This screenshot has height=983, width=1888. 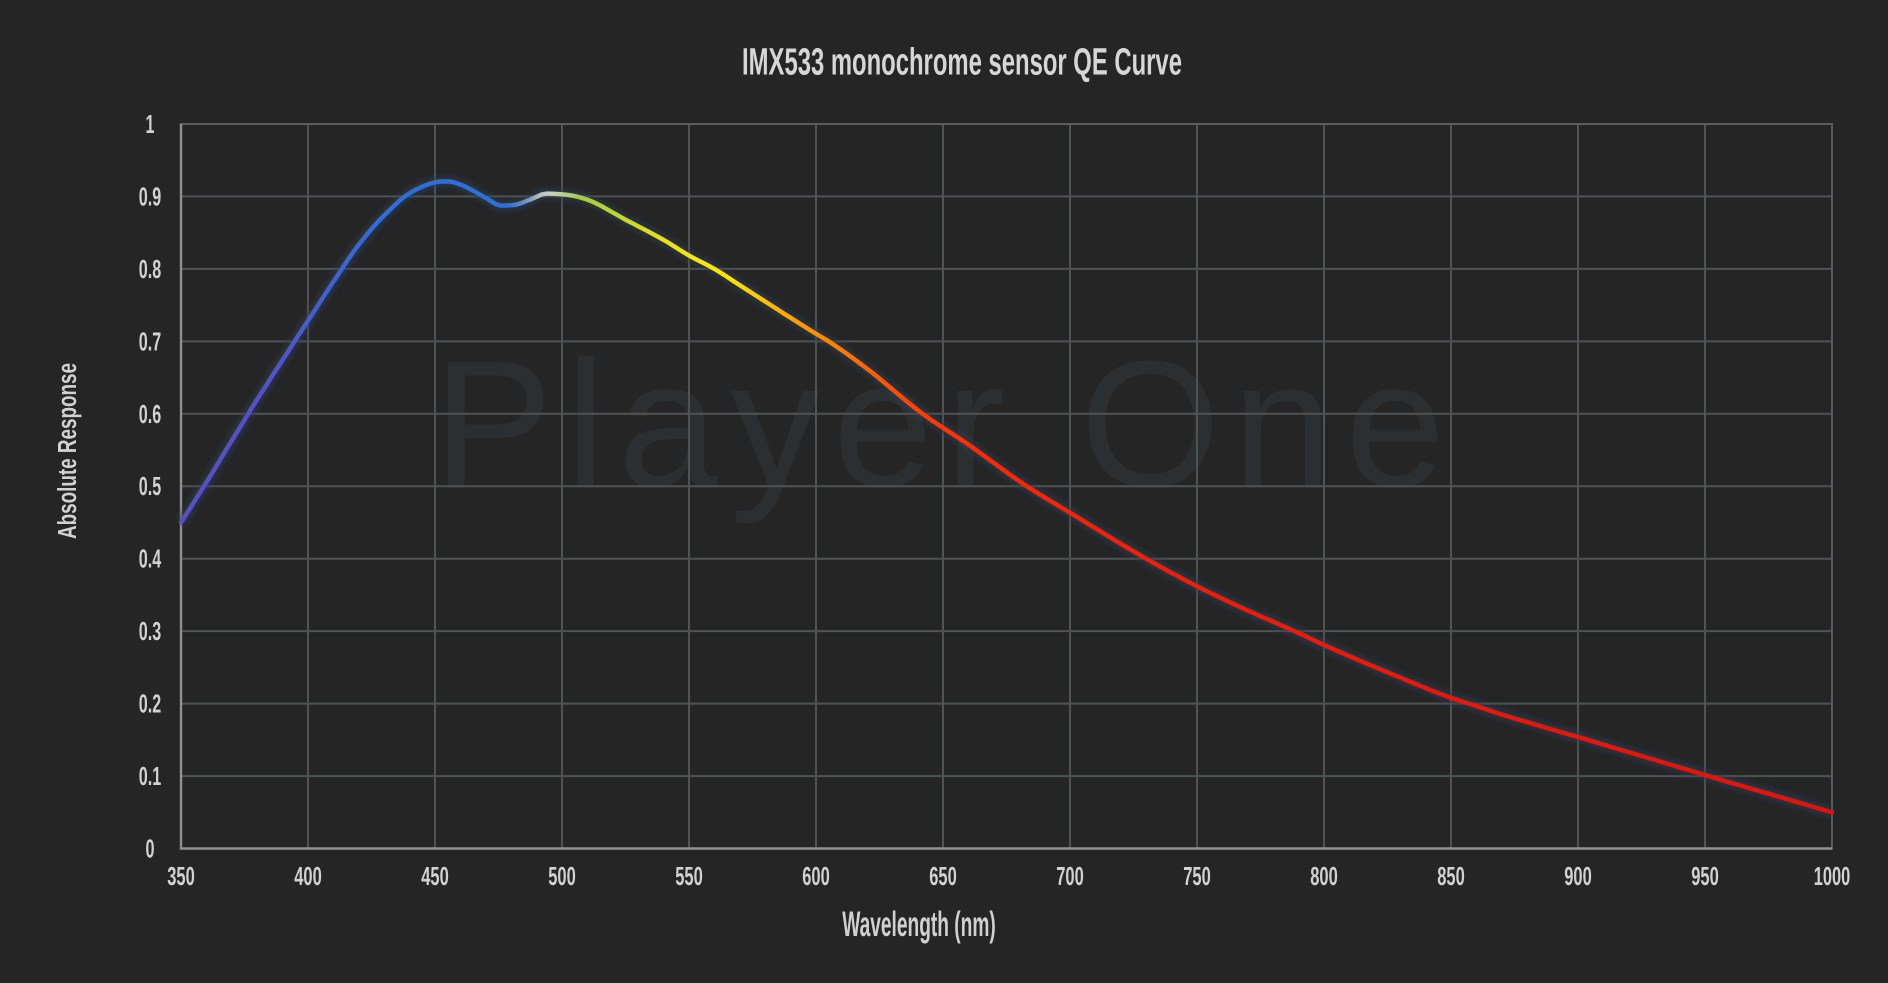 What do you see at coordinates (1450, 876) in the screenshot?
I see `svg-text: 850` at bounding box center [1450, 876].